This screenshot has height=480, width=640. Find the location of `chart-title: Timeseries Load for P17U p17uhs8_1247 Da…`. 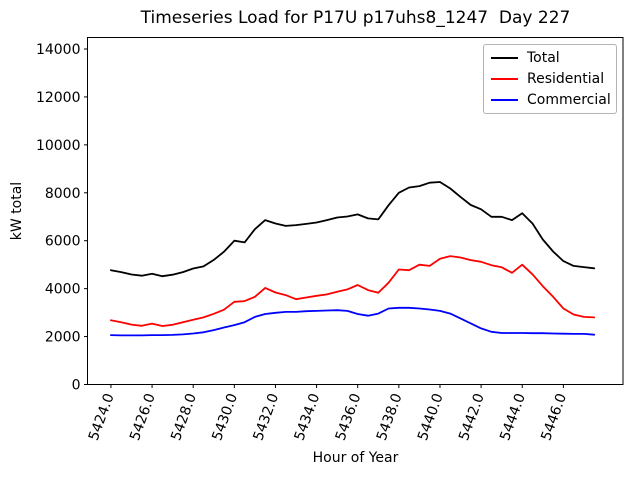

chart-title: Timeseries Load for P17U p17uhs8_1247 Da… is located at coordinates (355, 18).